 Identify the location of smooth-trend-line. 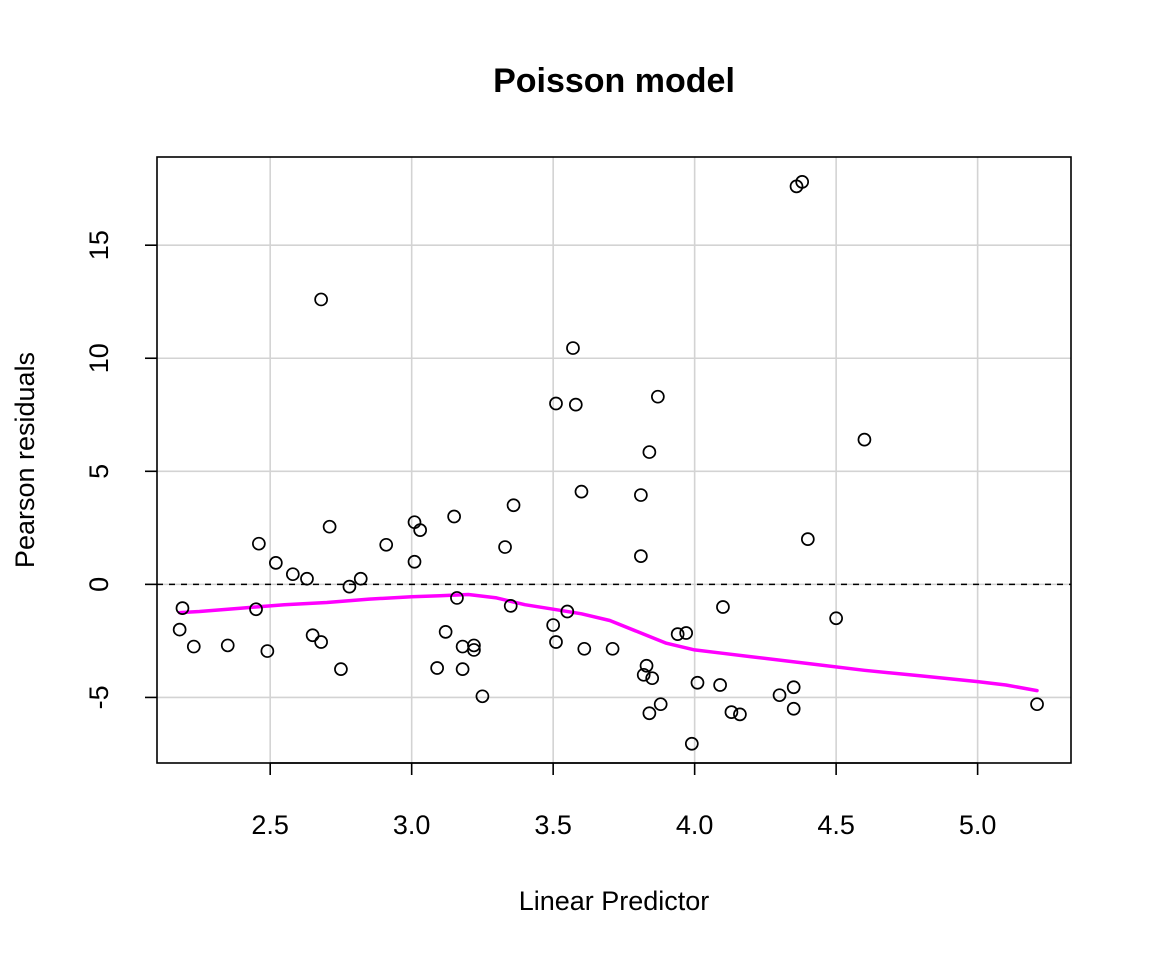
(608, 642).